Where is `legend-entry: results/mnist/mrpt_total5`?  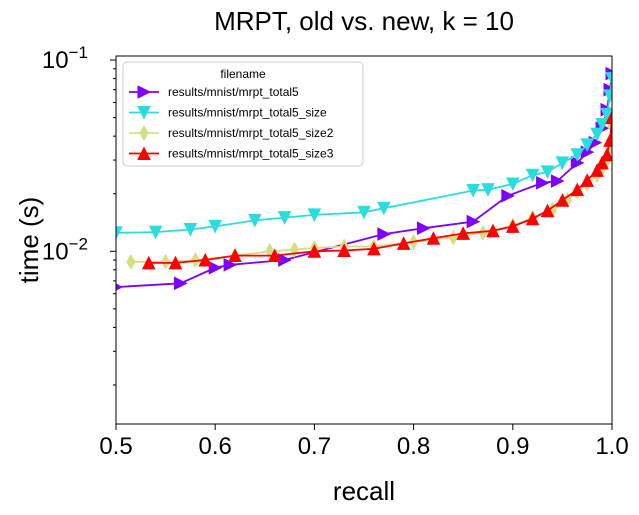
legend-entry: results/mnist/mrpt_total5 is located at coordinates (214, 92).